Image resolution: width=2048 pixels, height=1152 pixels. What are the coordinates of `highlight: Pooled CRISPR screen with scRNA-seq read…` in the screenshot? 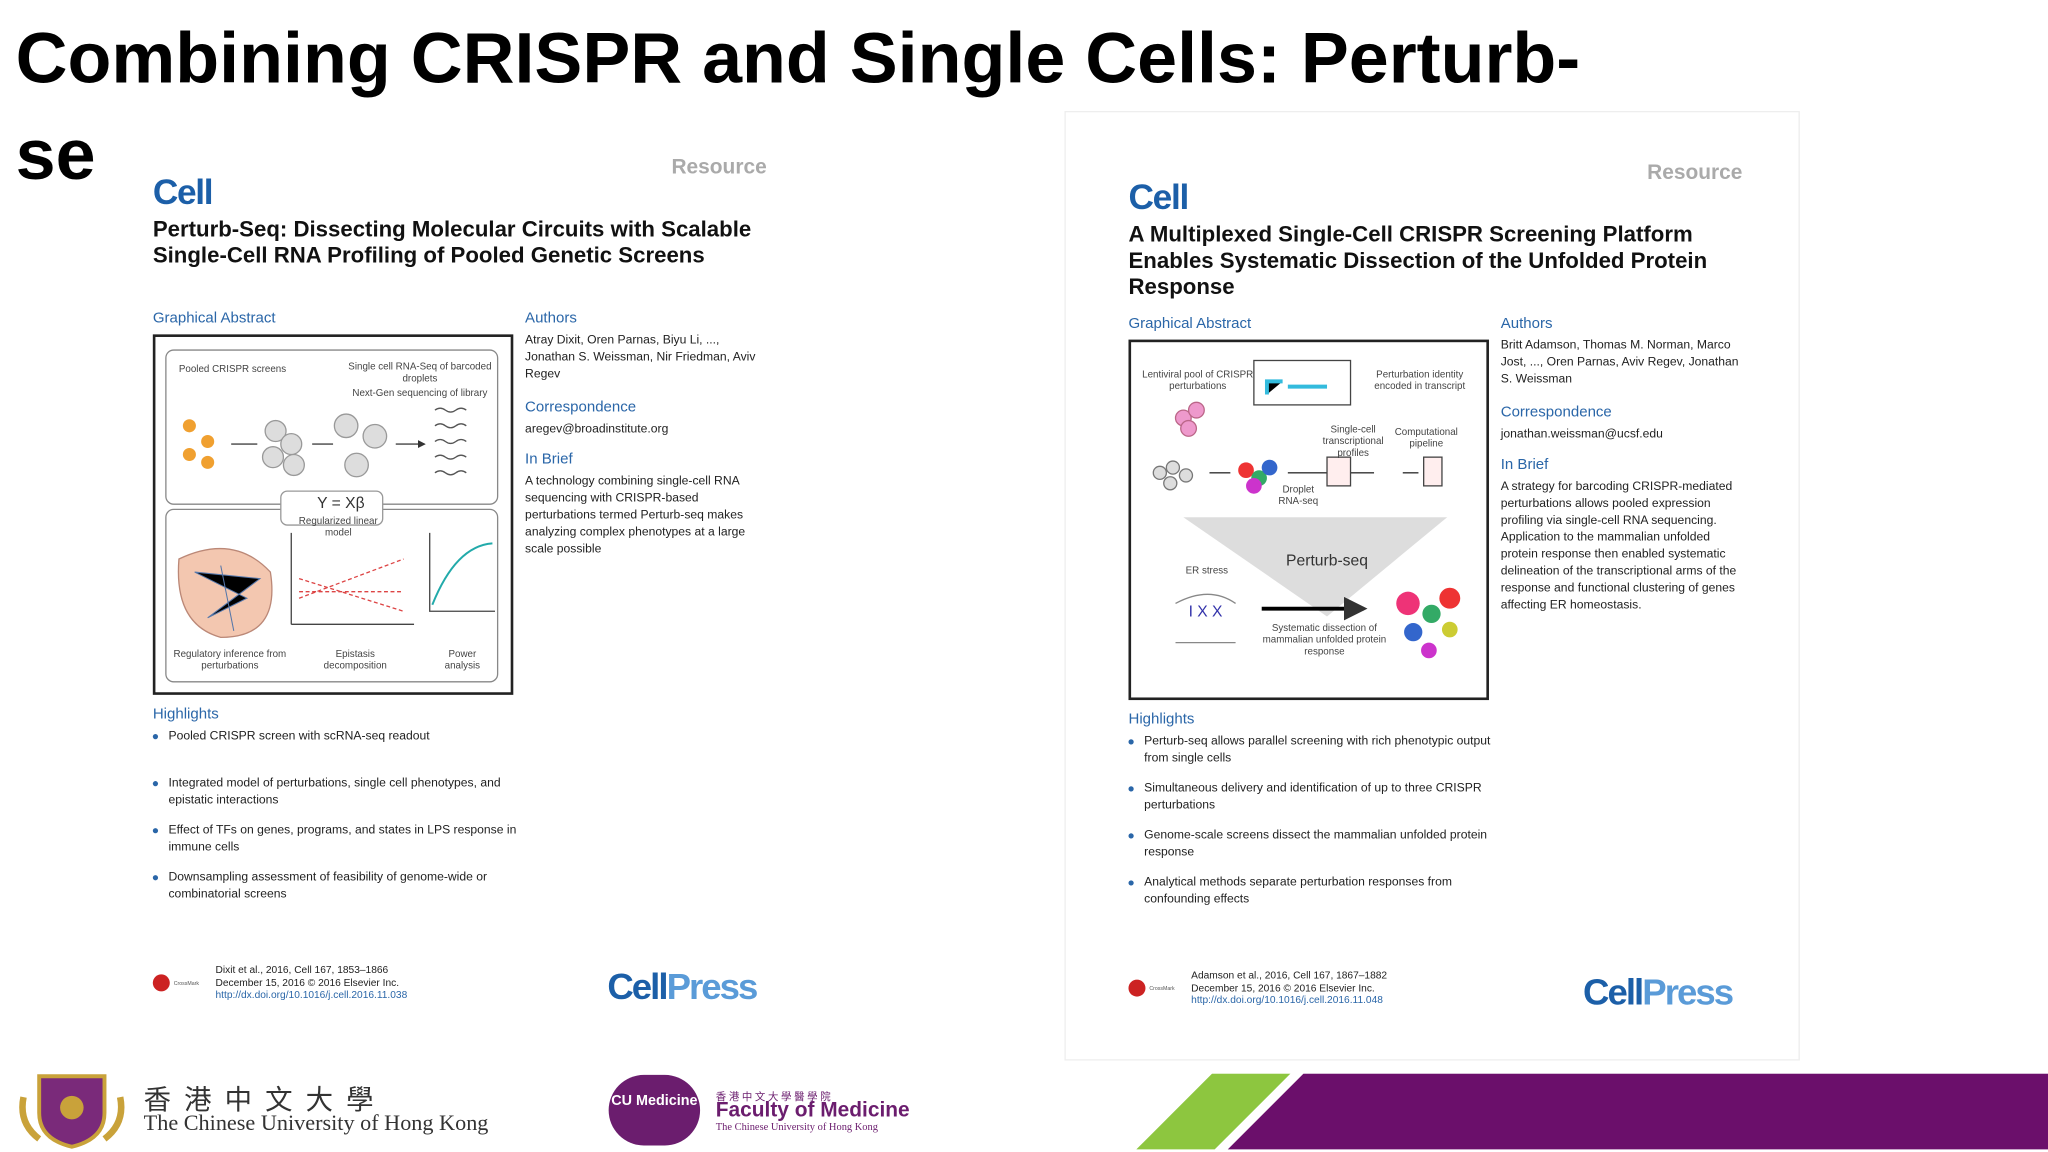 It's located at (299, 735).